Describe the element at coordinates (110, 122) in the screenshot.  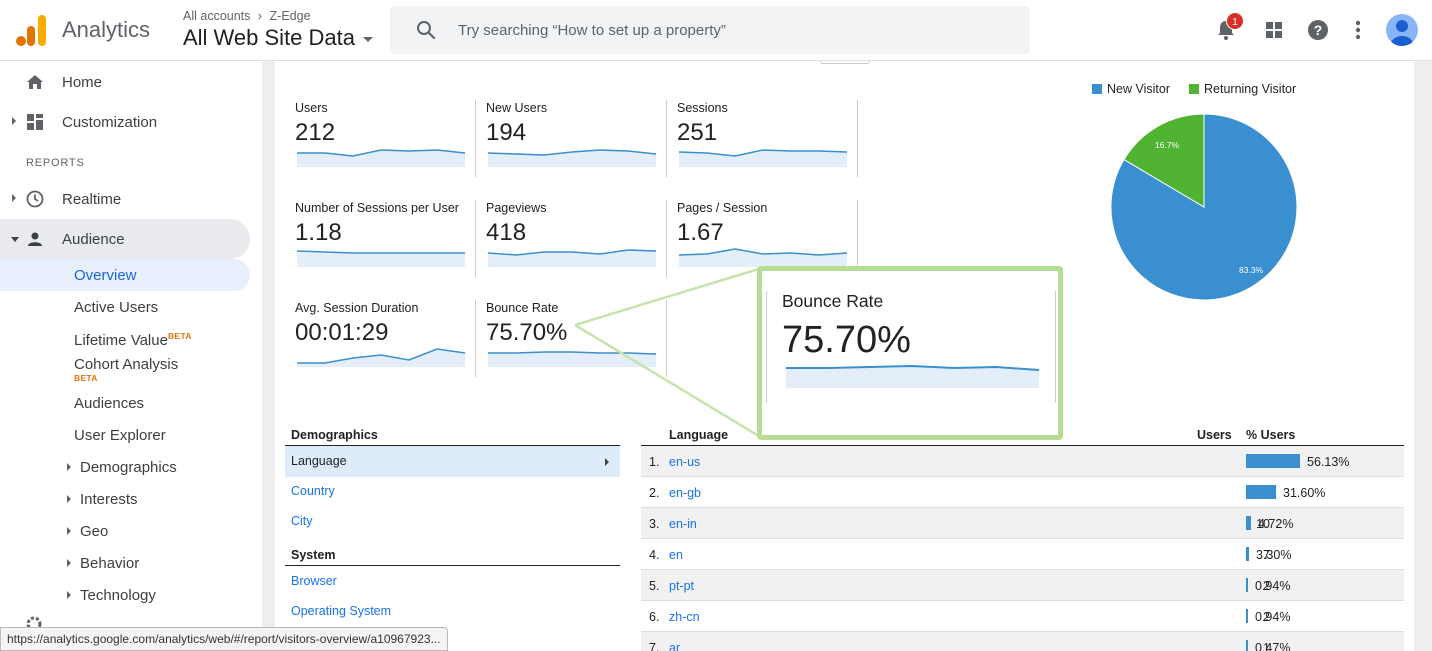
I see `sidebar-item-label: Customization` at that location.